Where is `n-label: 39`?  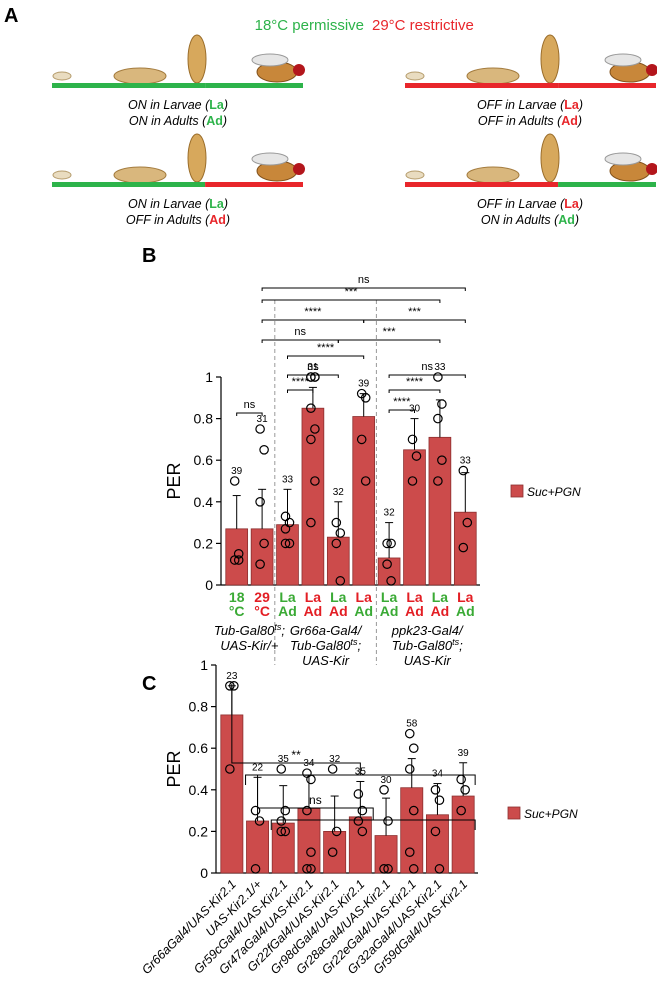 n-label: 39 is located at coordinates (364, 384).